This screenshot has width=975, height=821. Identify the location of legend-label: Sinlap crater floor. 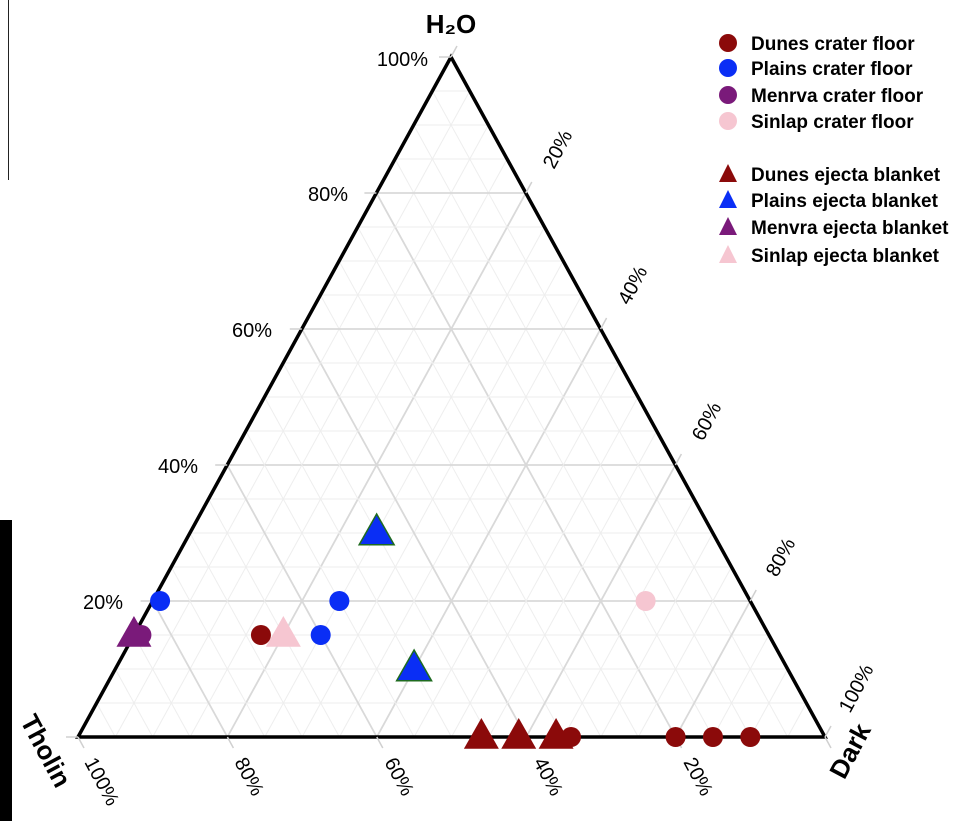
(832, 122).